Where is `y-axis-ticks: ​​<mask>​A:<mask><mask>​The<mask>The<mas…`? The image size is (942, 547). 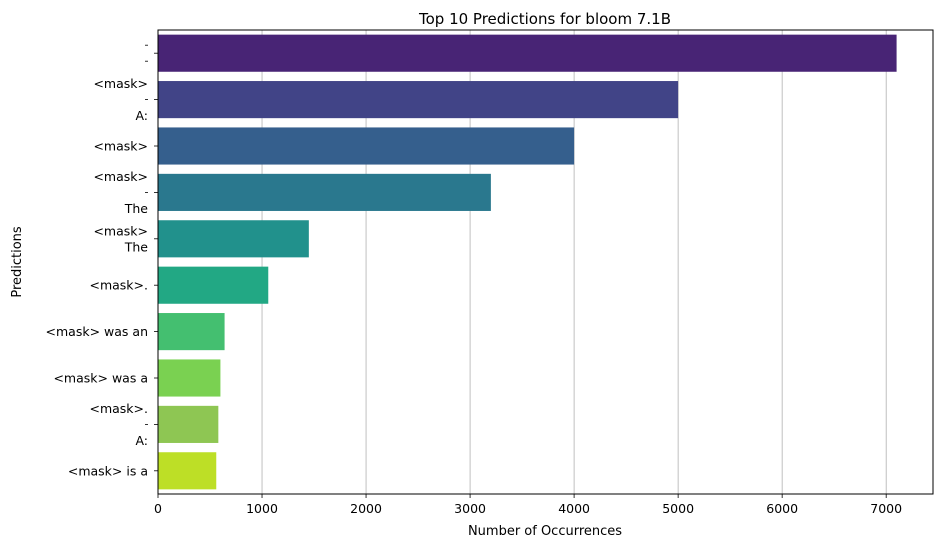 y-axis-ticks: ​​<mask>​A:<mask><mask>​The<mask>The<mas… is located at coordinates (102, 261).